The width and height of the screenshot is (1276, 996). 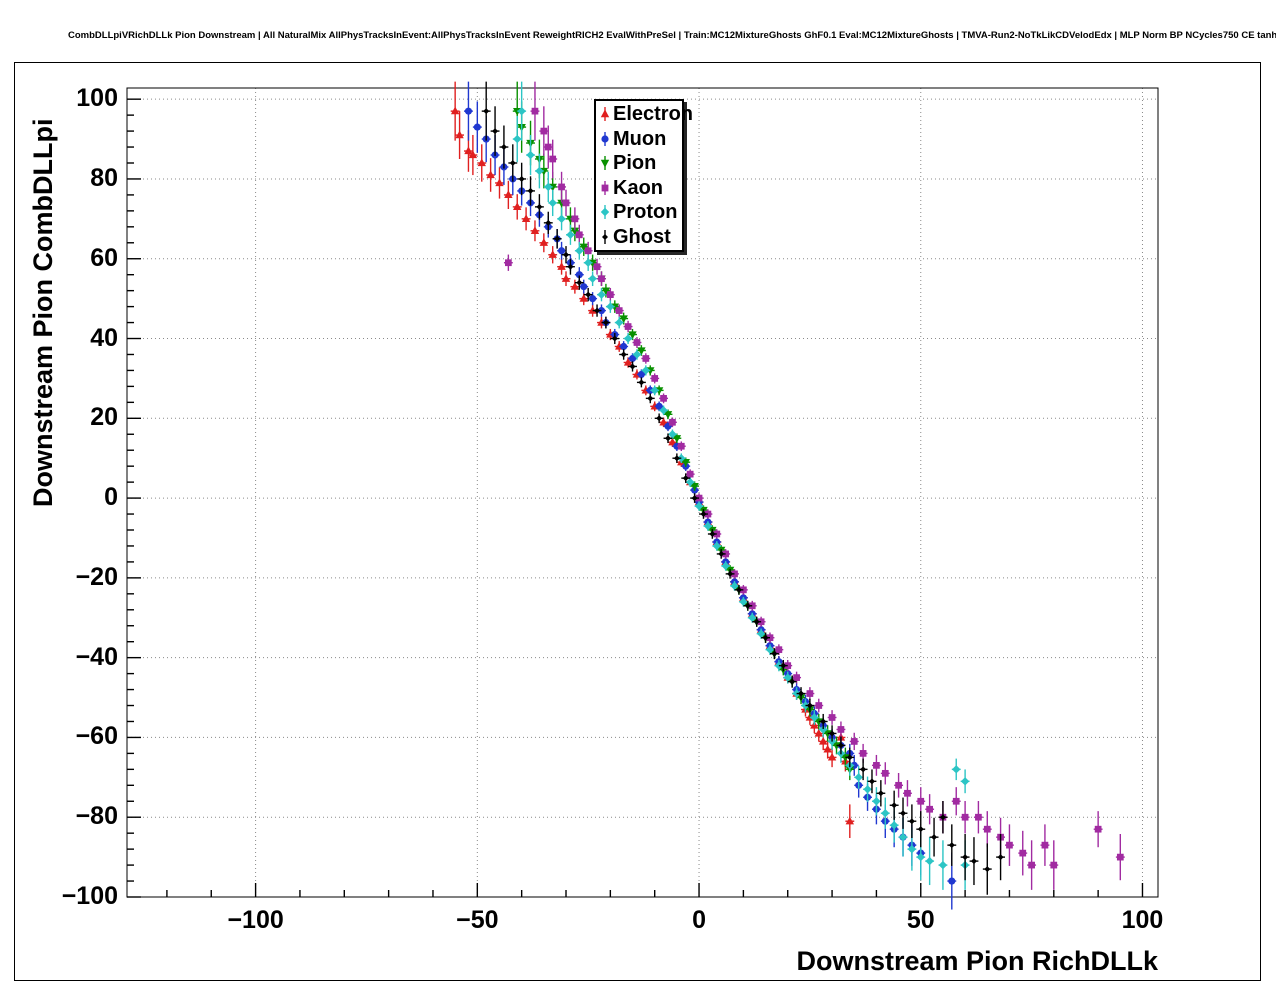 What do you see at coordinates (605, 212) in the screenshot?
I see `legend-marker-proton-icon` at bounding box center [605, 212].